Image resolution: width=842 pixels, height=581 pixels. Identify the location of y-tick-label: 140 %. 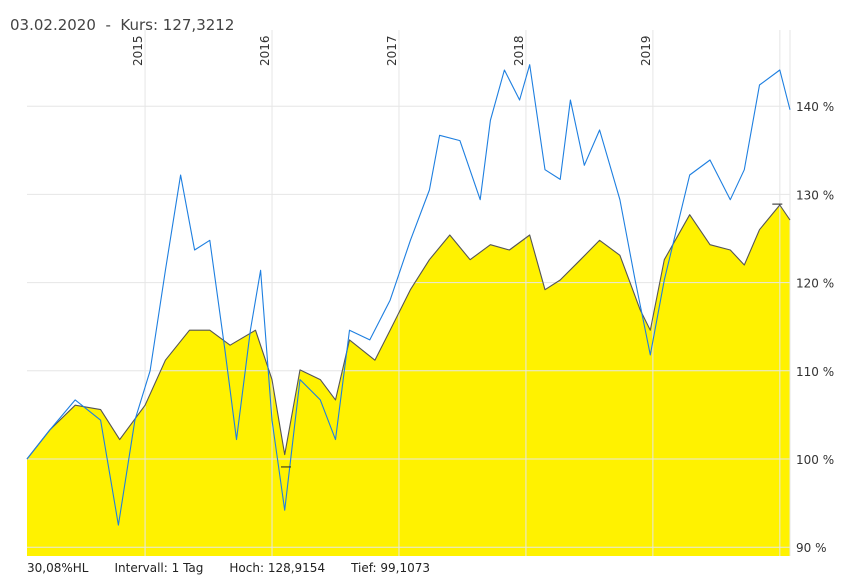
(815, 107).